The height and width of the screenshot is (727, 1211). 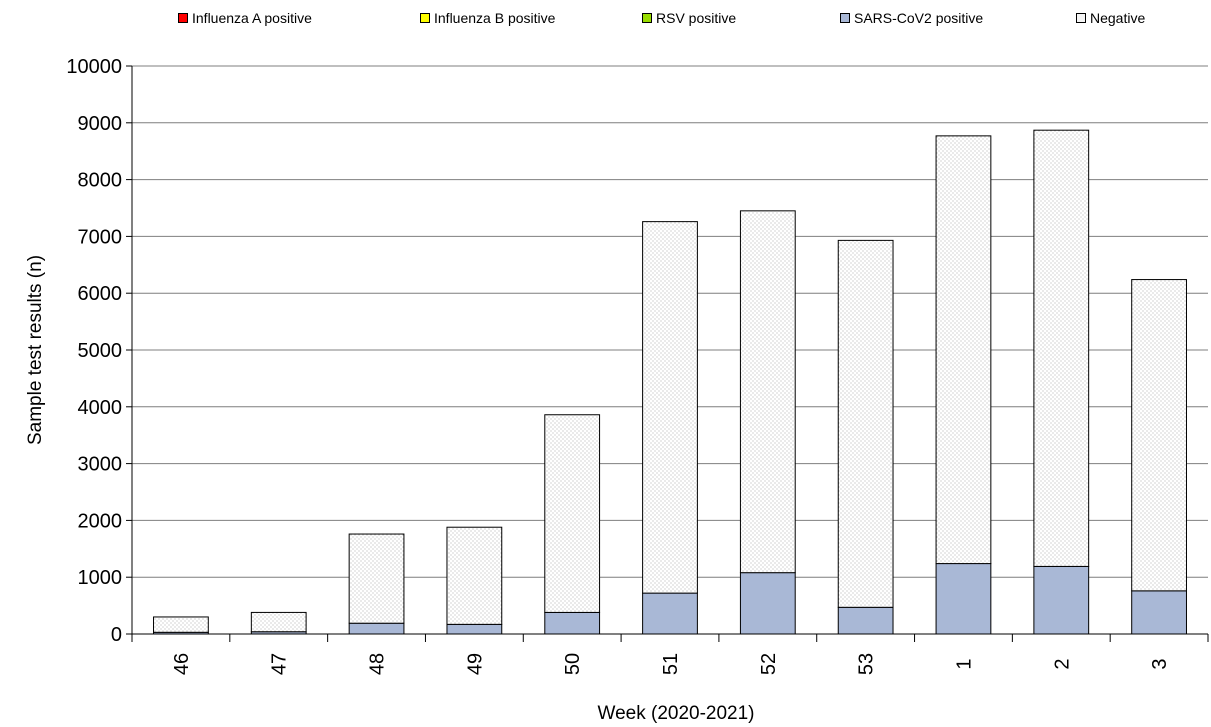 What do you see at coordinates (647, 18) in the screenshot?
I see `legend-swatch-rsv` at bounding box center [647, 18].